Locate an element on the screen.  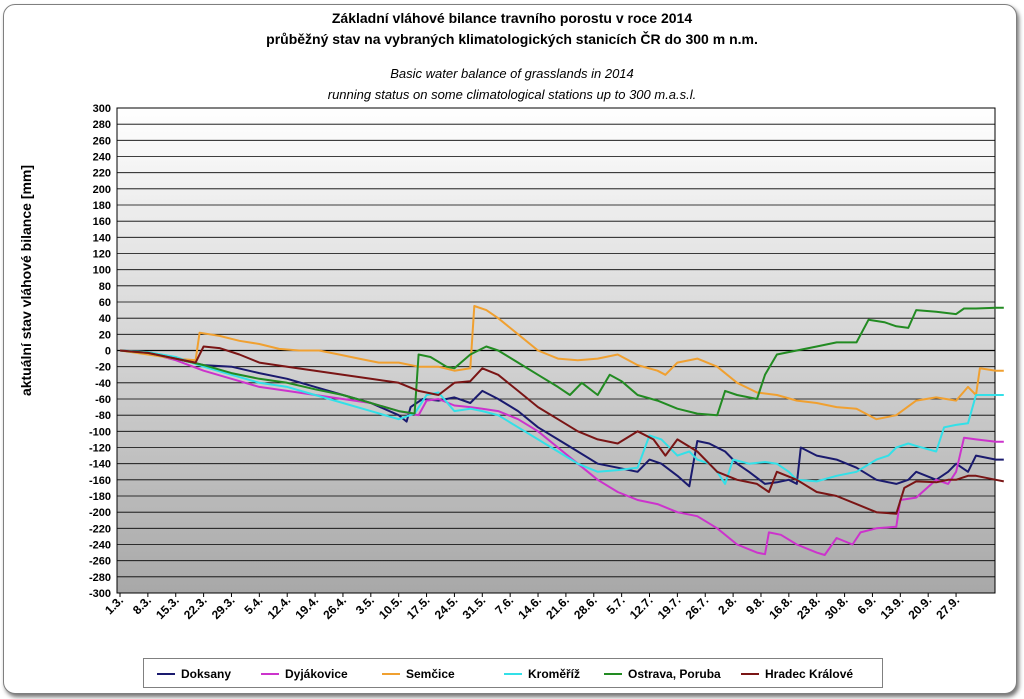
y-tick-label: 60 is located at coordinates (105, 303).